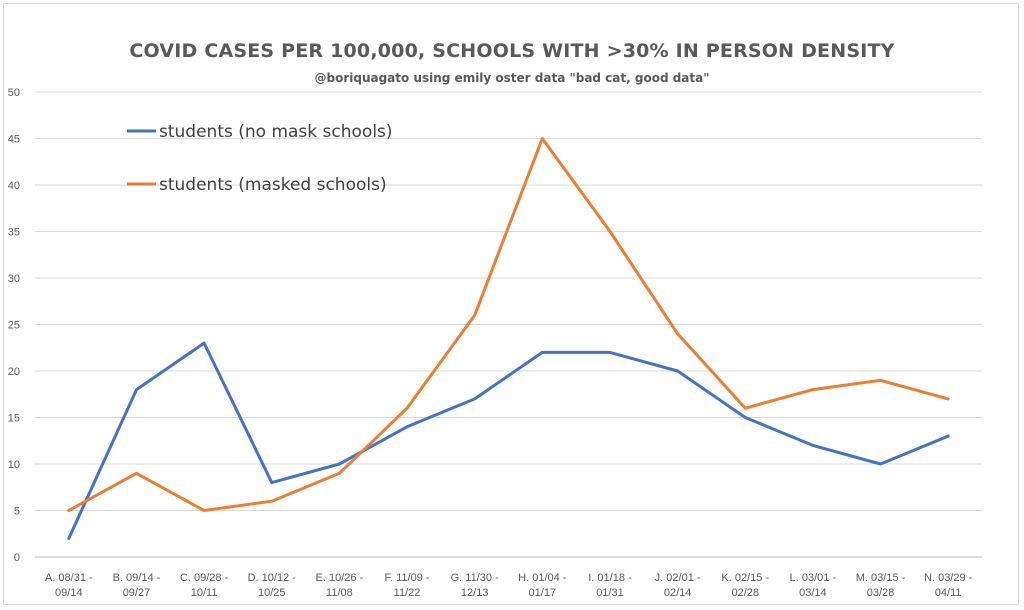 The width and height of the screenshot is (1024, 610). I want to click on y-tick-label: 45, so click(14, 140).